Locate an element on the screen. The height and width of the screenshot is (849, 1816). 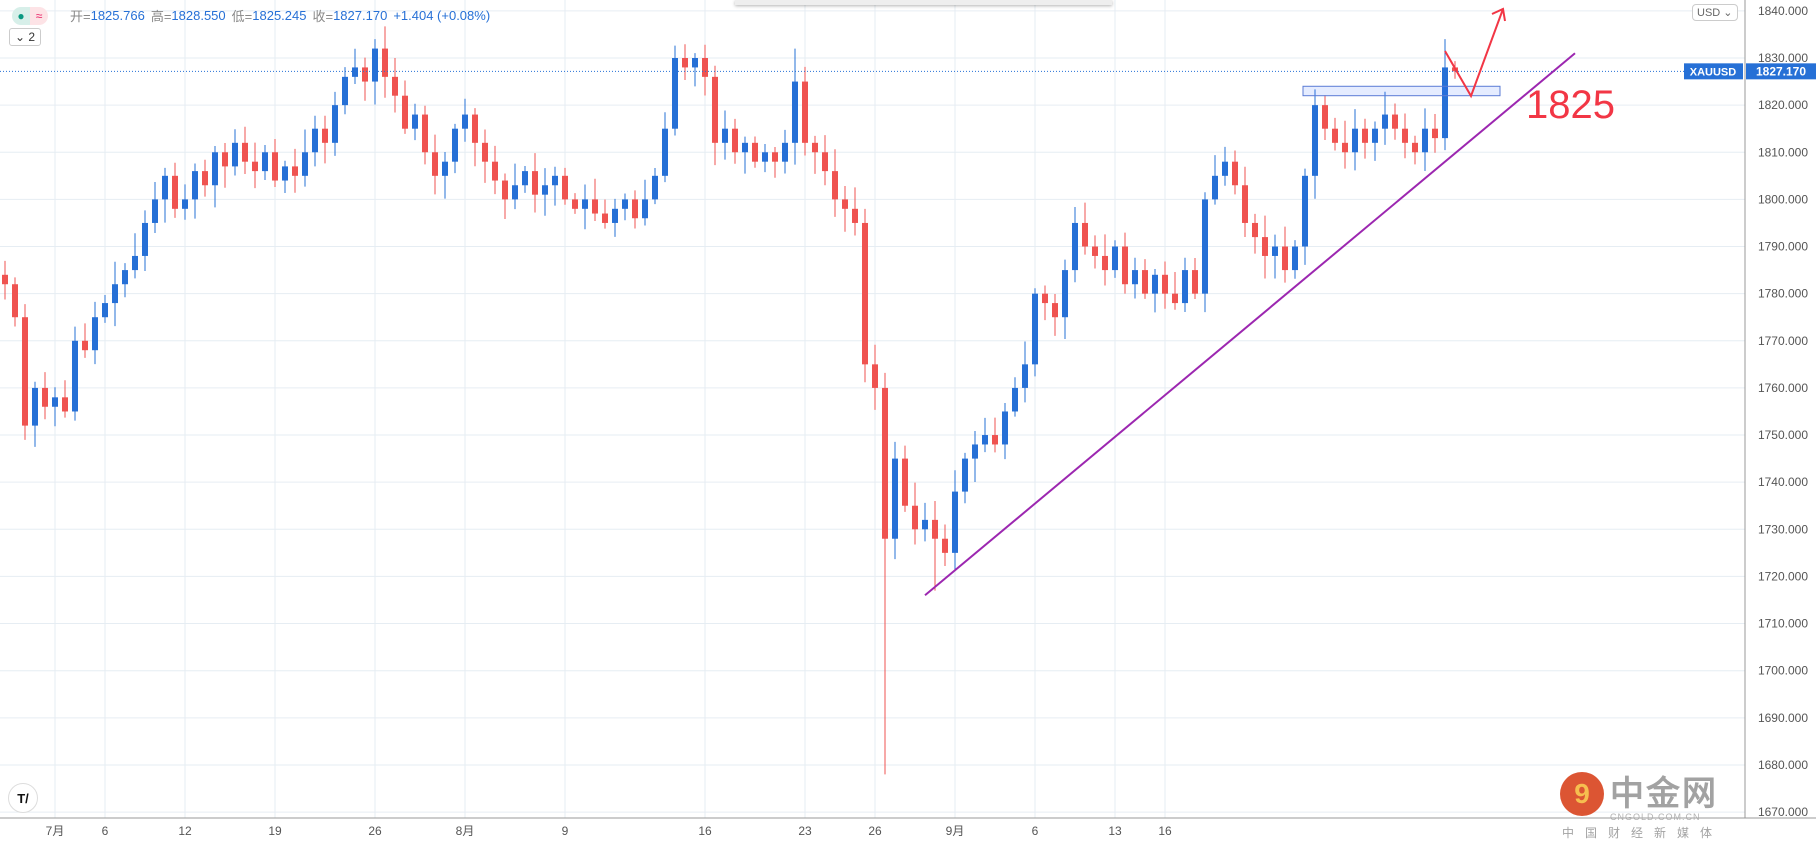
open-label: 开= is located at coordinates (80, 16).